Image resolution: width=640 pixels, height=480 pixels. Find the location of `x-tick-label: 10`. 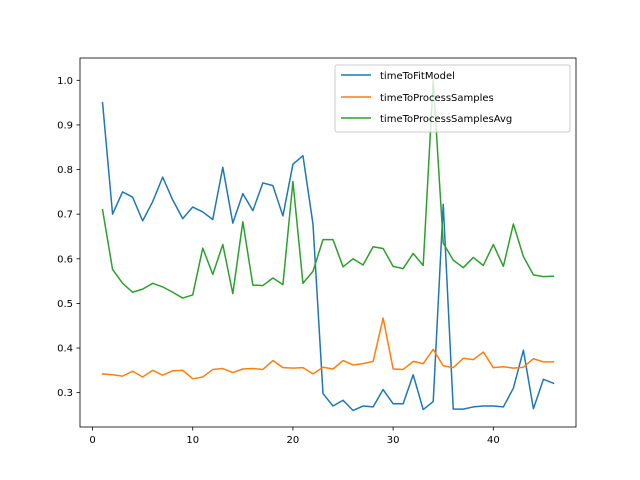

x-tick-label: 10 is located at coordinates (192, 440).